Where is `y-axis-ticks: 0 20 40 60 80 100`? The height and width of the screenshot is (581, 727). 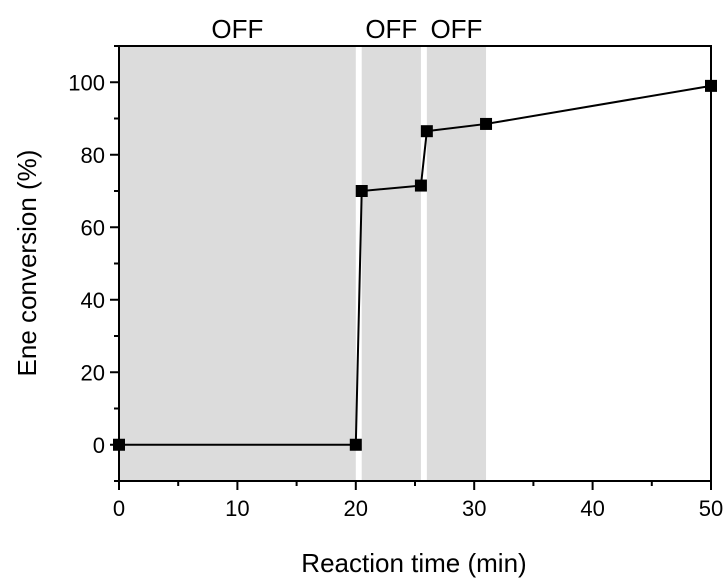 y-axis-ticks: 0 20 40 60 80 100 is located at coordinates (93, 263).